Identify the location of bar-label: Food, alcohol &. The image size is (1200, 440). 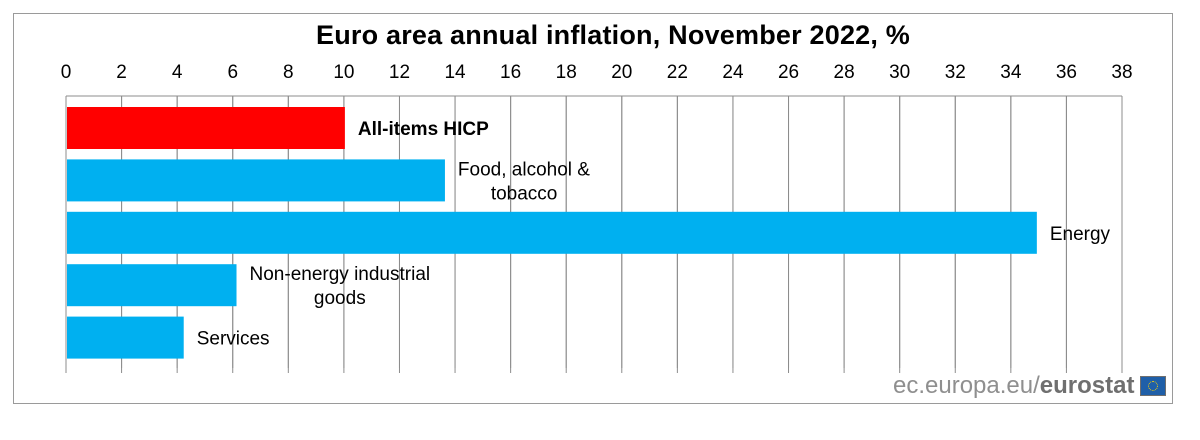
(524, 169).